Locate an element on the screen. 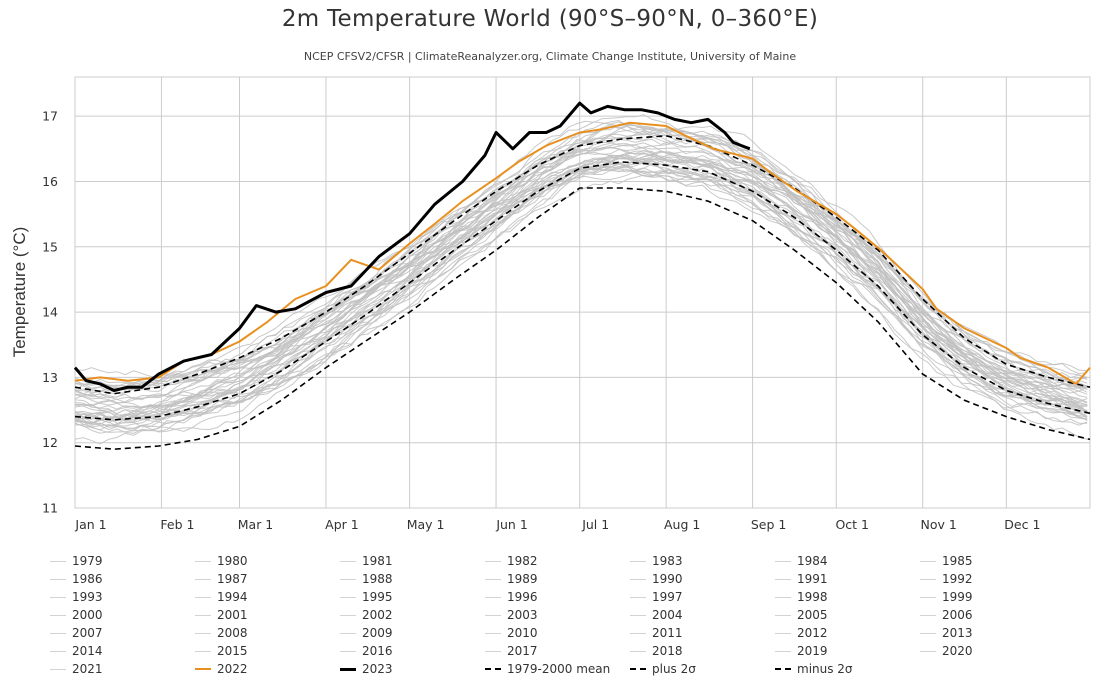  legend-item: 2009 is located at coordinates (412, 633).